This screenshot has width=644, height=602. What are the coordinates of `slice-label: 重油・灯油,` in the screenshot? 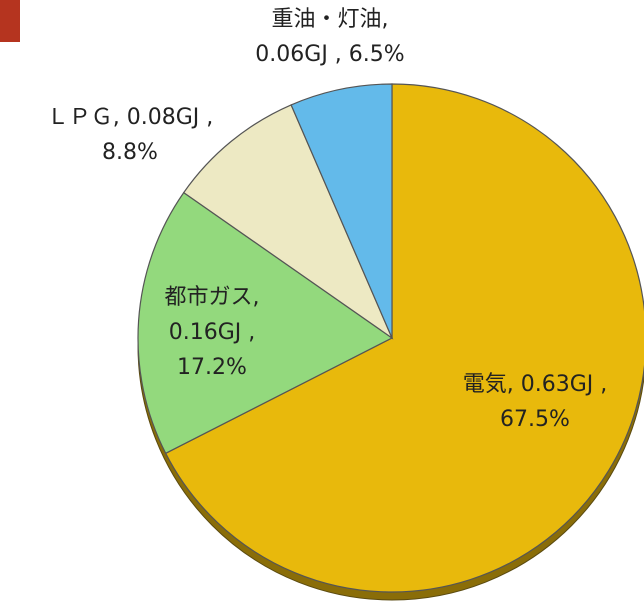 It's located at (330, 19).